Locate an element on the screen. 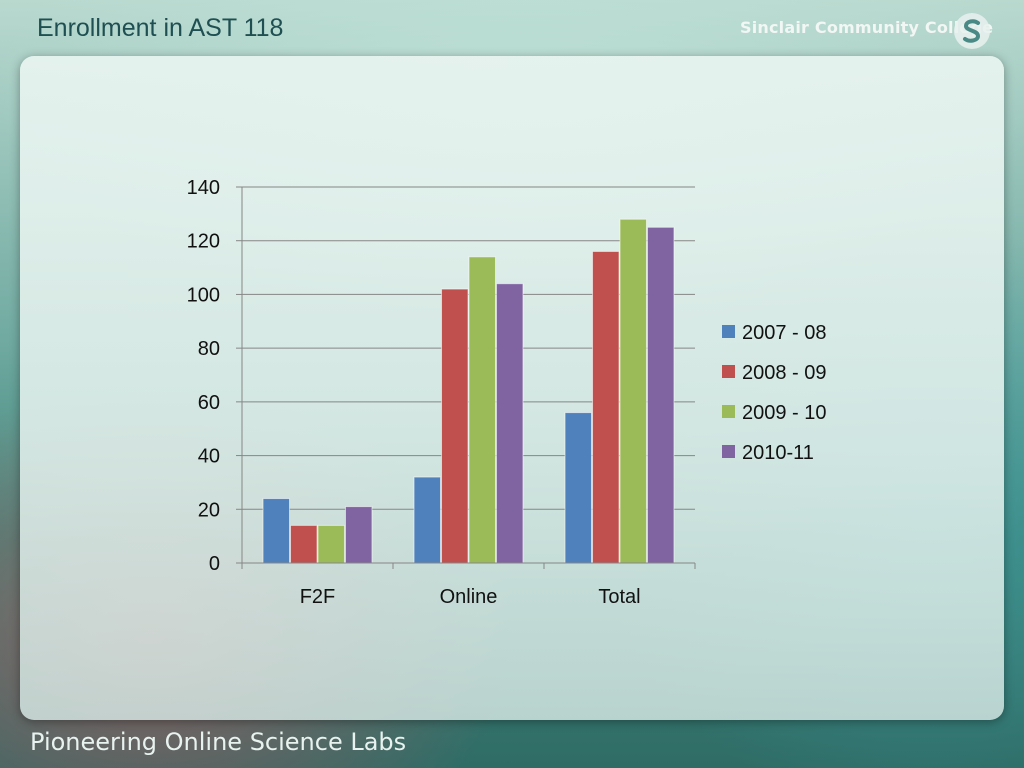 The width and height of the screenshot is (1024, 768). slide-title: Enrollment in AST 118 is located at coordinates (160, 28).